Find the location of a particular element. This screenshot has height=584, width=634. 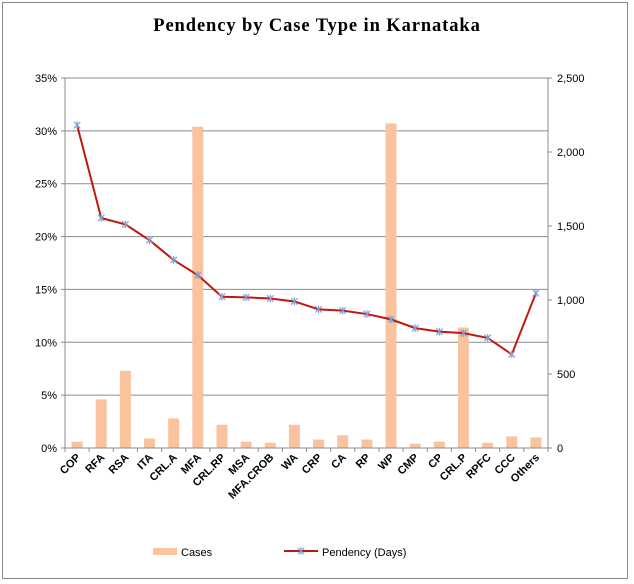

left-tick-label: 35% is located at coordinates (46, 79).